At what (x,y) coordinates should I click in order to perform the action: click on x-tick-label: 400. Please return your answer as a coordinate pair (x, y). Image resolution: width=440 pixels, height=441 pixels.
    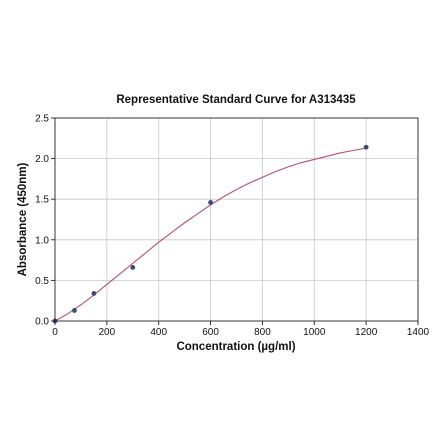
    Looking at the image, I should click on (158, 332).